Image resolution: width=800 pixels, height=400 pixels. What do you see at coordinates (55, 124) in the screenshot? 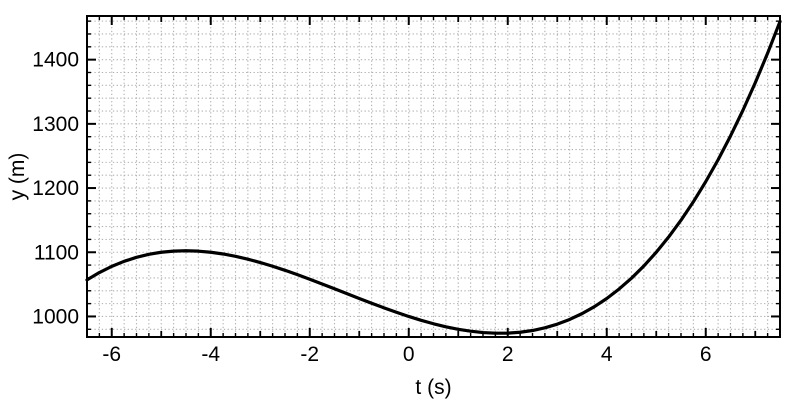
I see `y-tick-label: 1300` at bounding box center [55, 124].